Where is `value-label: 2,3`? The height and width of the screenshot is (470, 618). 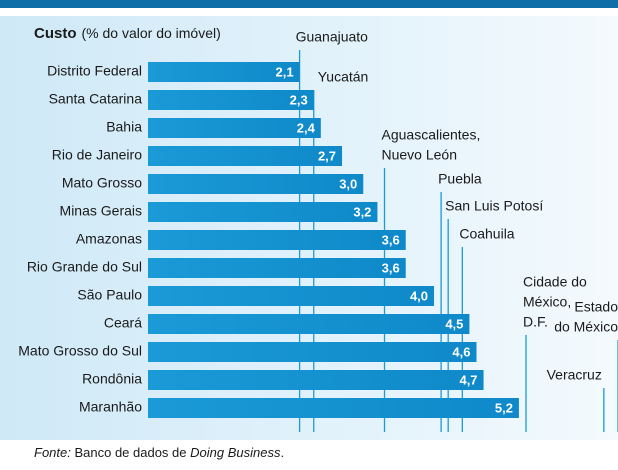 value-label: 2,3 is located at coordinates (299, 99).